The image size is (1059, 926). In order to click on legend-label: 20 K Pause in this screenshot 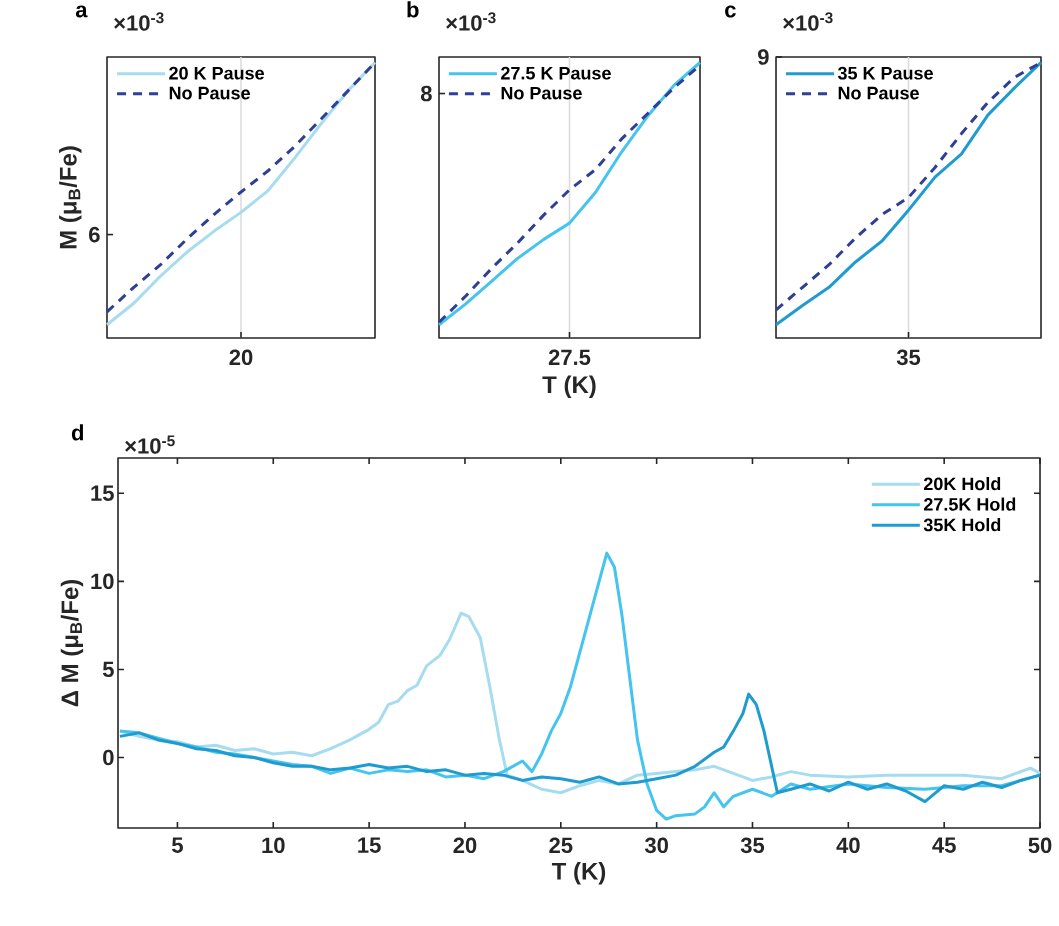, I will do `click(216, 73)`.